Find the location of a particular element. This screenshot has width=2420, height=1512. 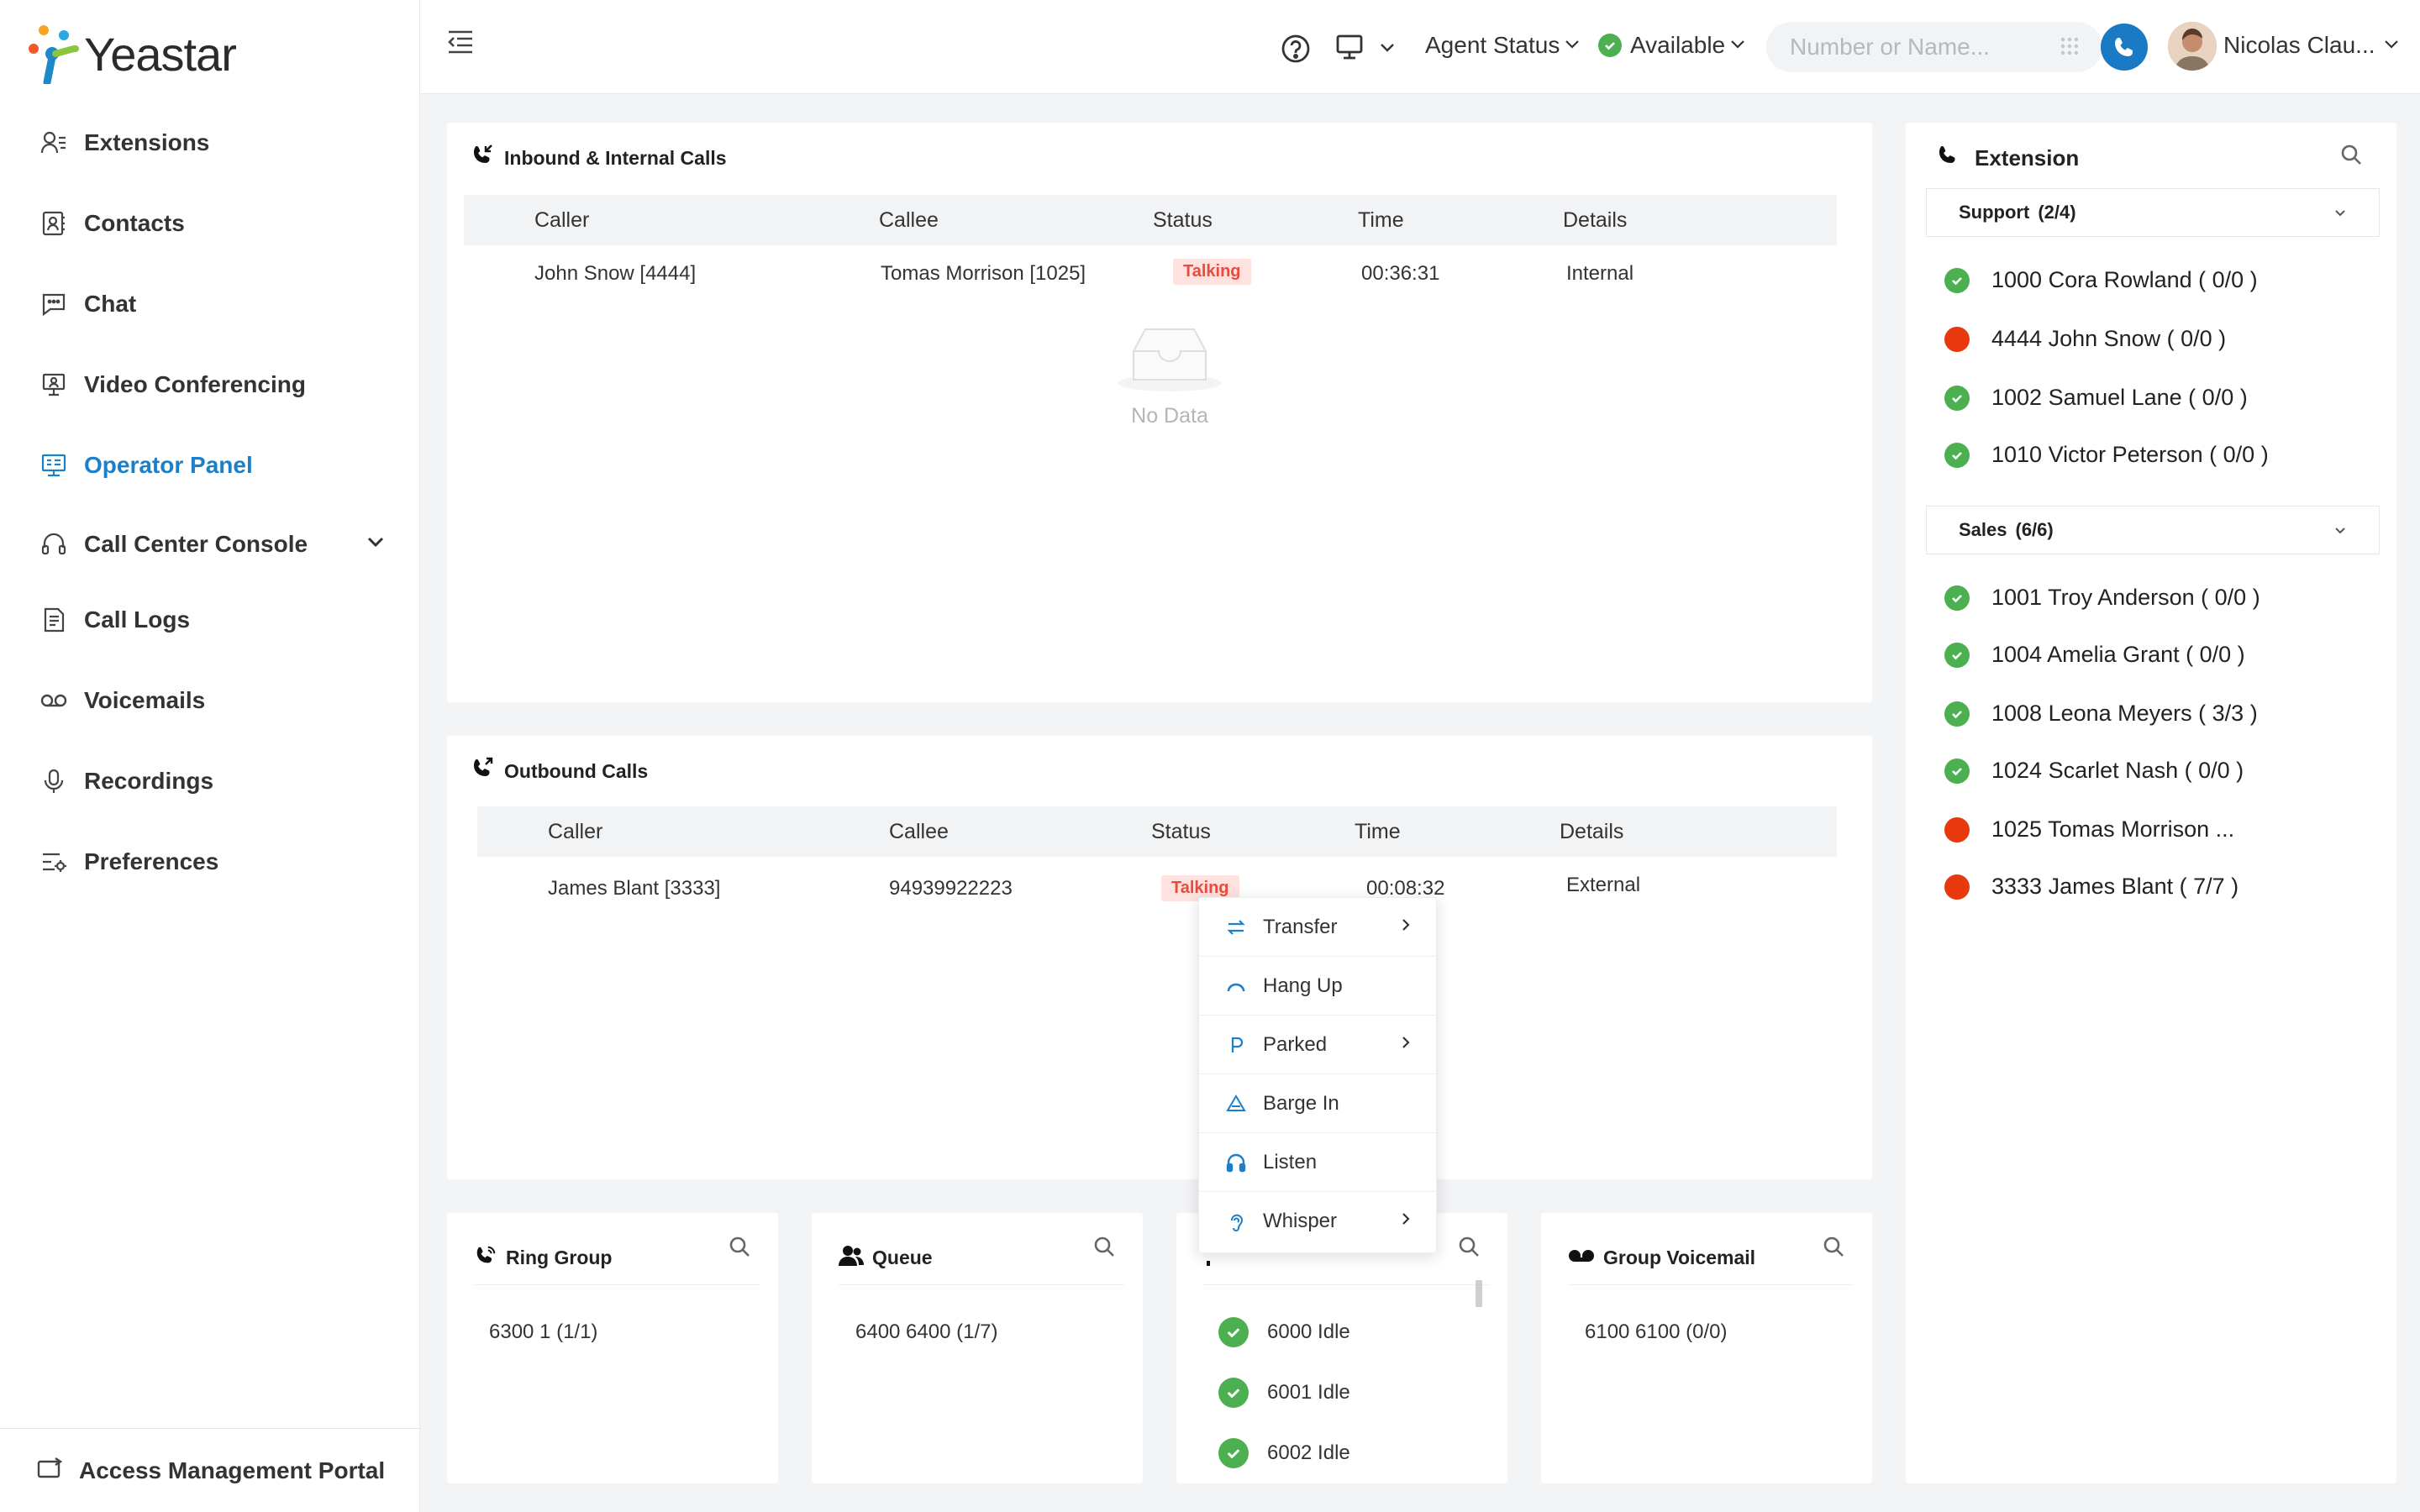

extensions-icon is located at coordinates (54, 143).